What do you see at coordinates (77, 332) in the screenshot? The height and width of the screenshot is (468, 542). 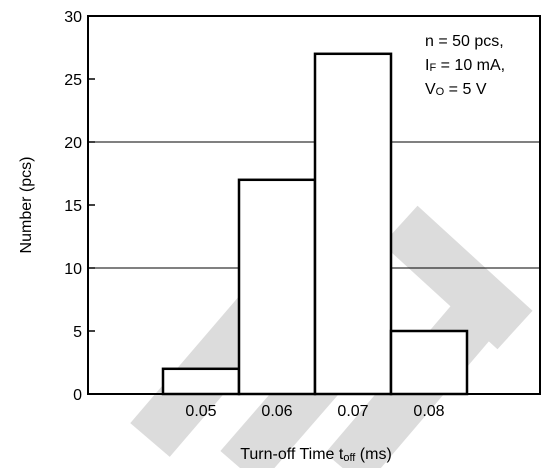 I see `y-tick-label: 5` at bounding box center [77, 332].